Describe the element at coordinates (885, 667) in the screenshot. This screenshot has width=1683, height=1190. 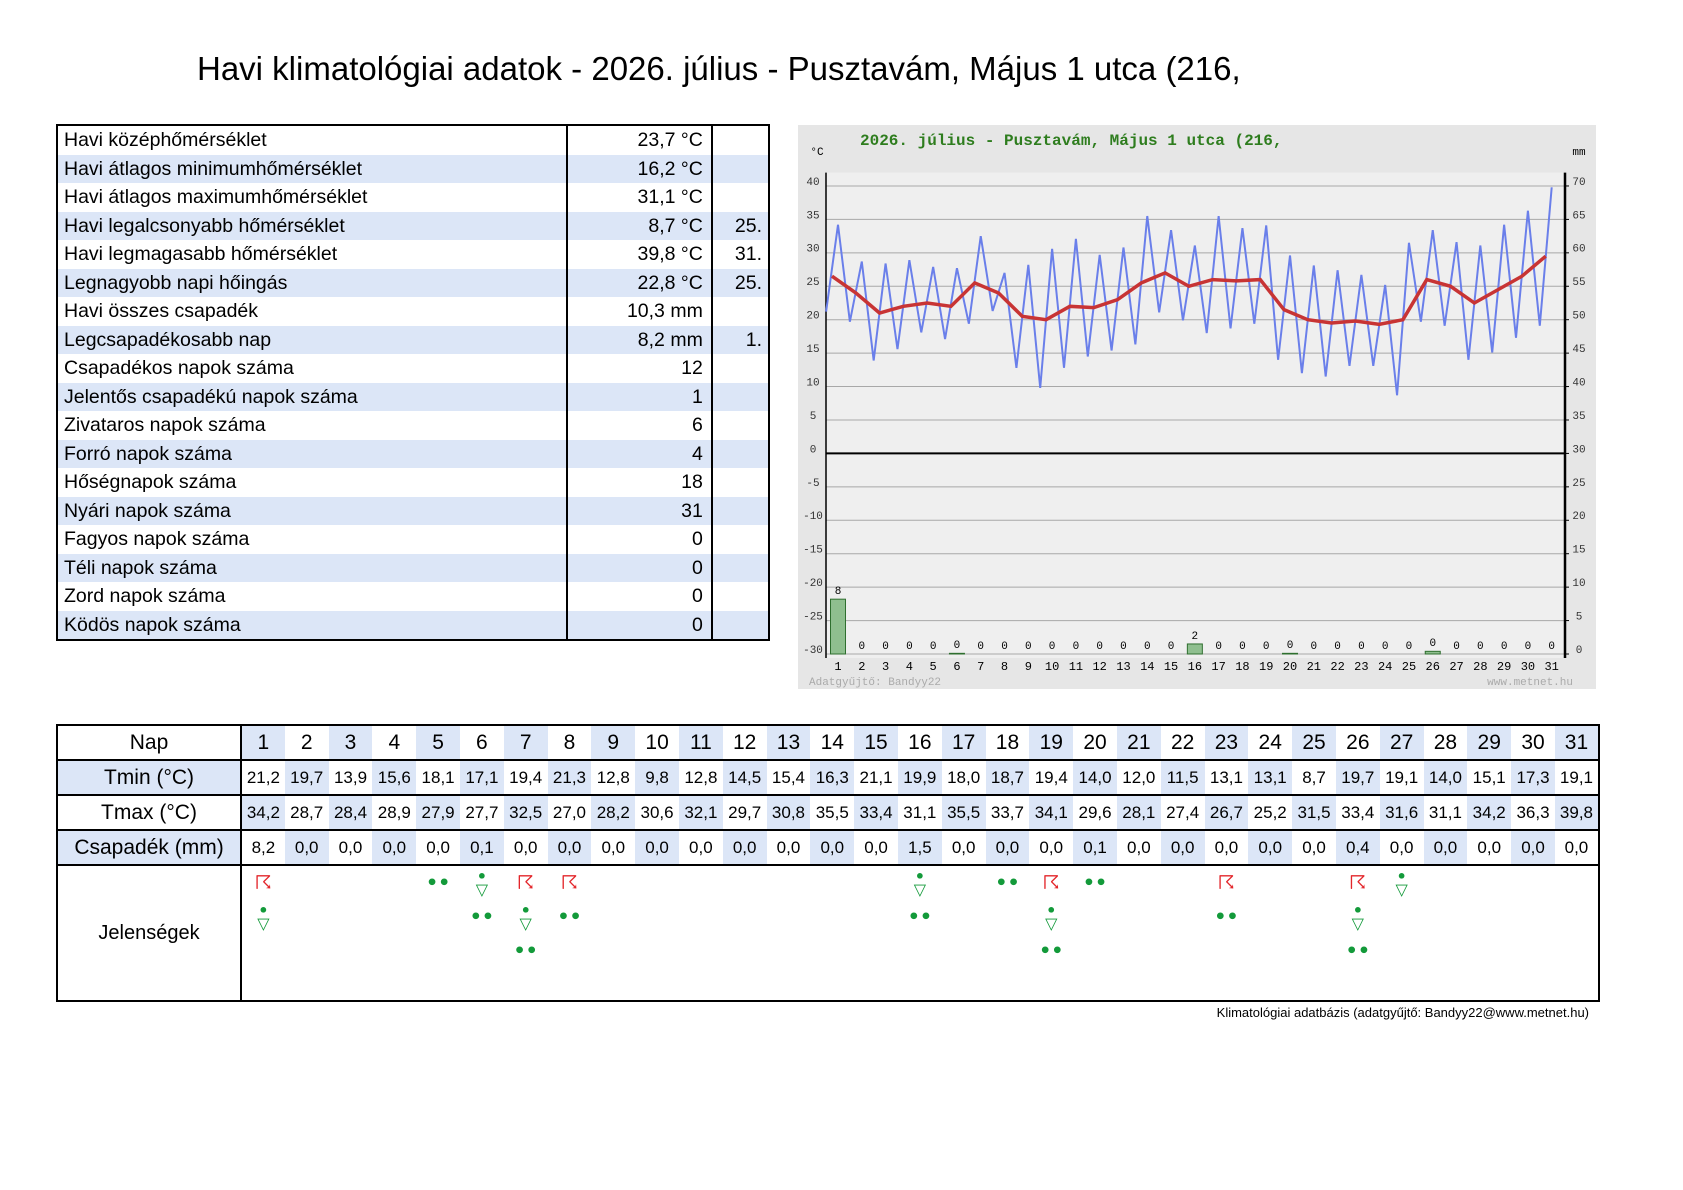
I see `x-tick-label: 3` at that location.